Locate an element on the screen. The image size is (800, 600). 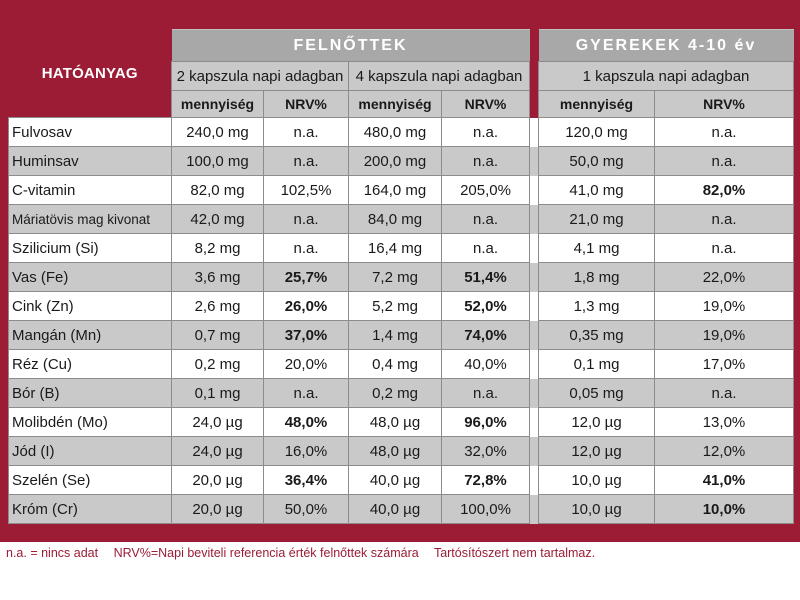
dose-1caps-header: 1 kapszula napi adagban is located at coordinates (666, 76).